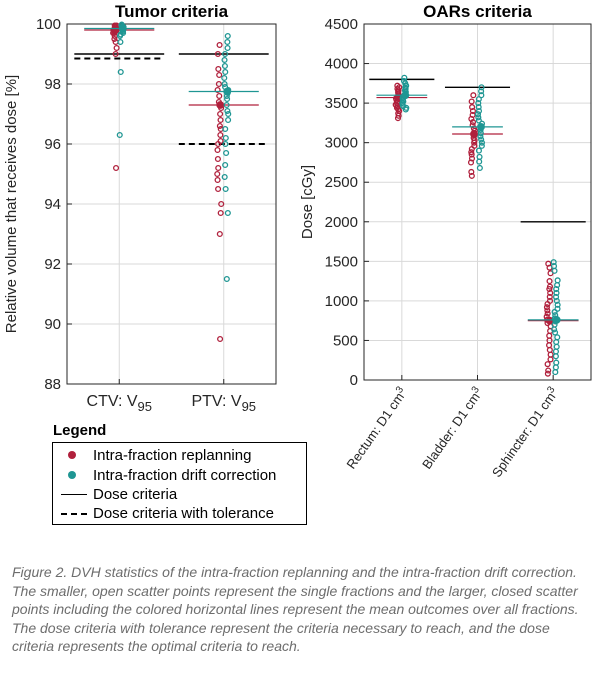 The height and width of the screenshot is (673, 600). Describe the element at coordinates (52, 264) in the screenshot. I see `y-tick-label: 92` at that location.